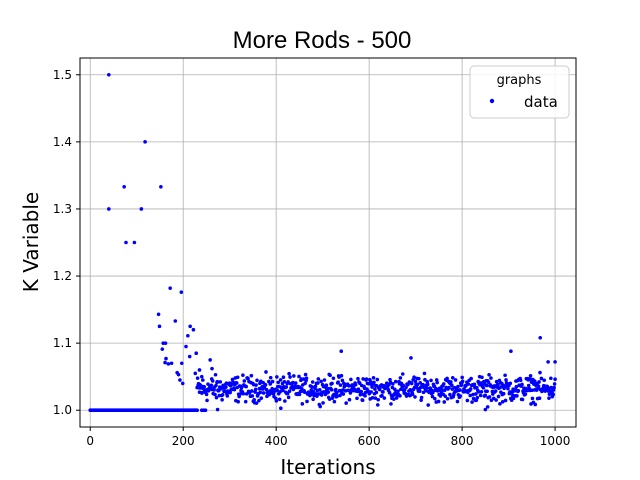  What do you see at coordinates (62, 410) in the screenshot?
I see `y-tick-label: 1.0` at bounding box center [62, 410].